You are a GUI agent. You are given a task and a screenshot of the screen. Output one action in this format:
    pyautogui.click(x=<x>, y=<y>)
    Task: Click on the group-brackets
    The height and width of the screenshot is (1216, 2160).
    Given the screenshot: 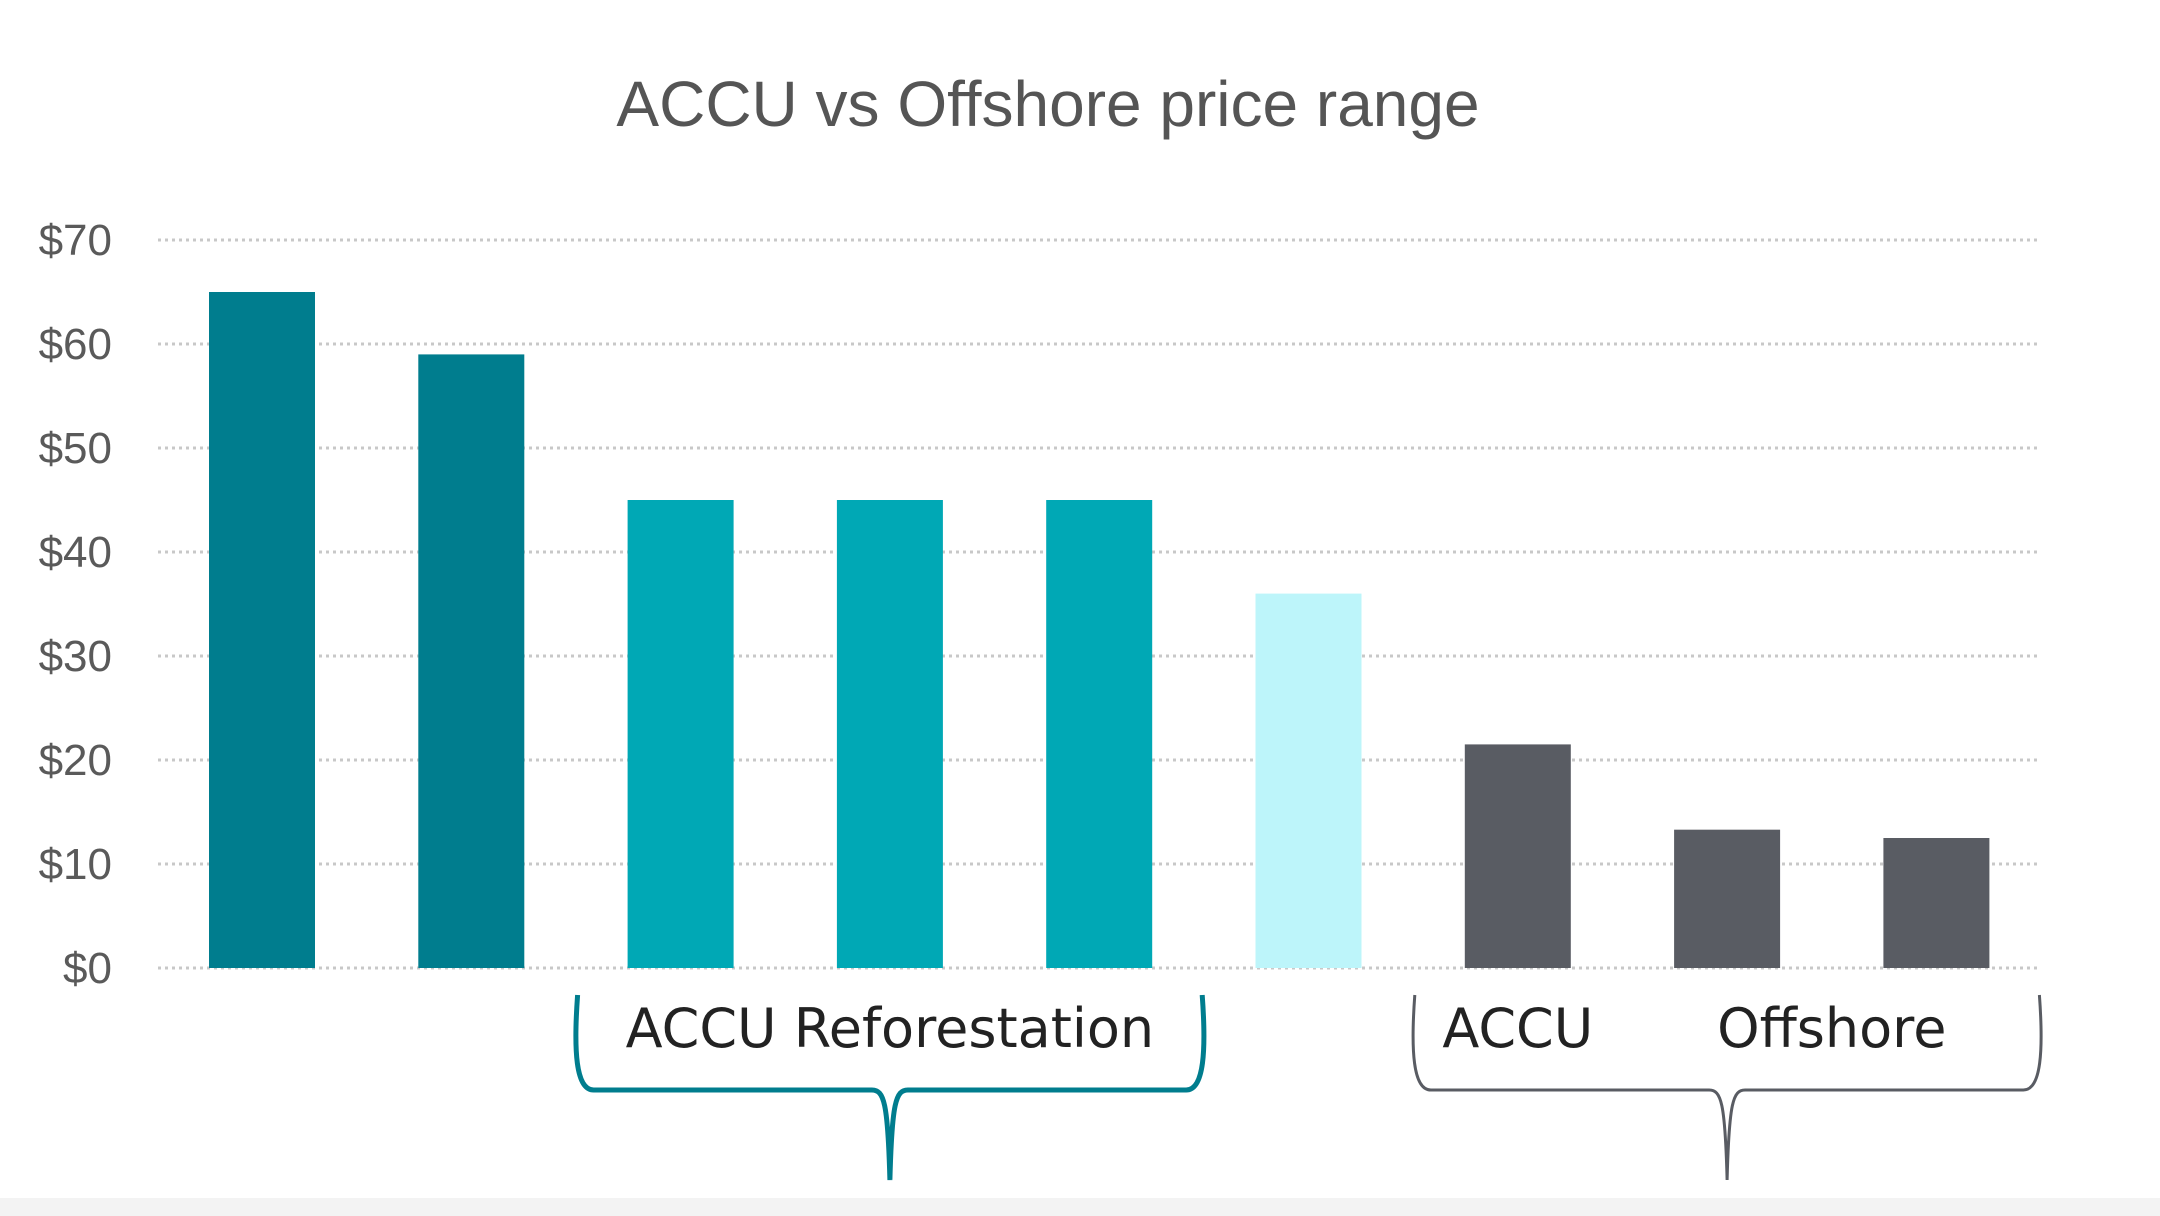 What is the action you would take?
    pyautogui.click(x=1308, y=1087)
    